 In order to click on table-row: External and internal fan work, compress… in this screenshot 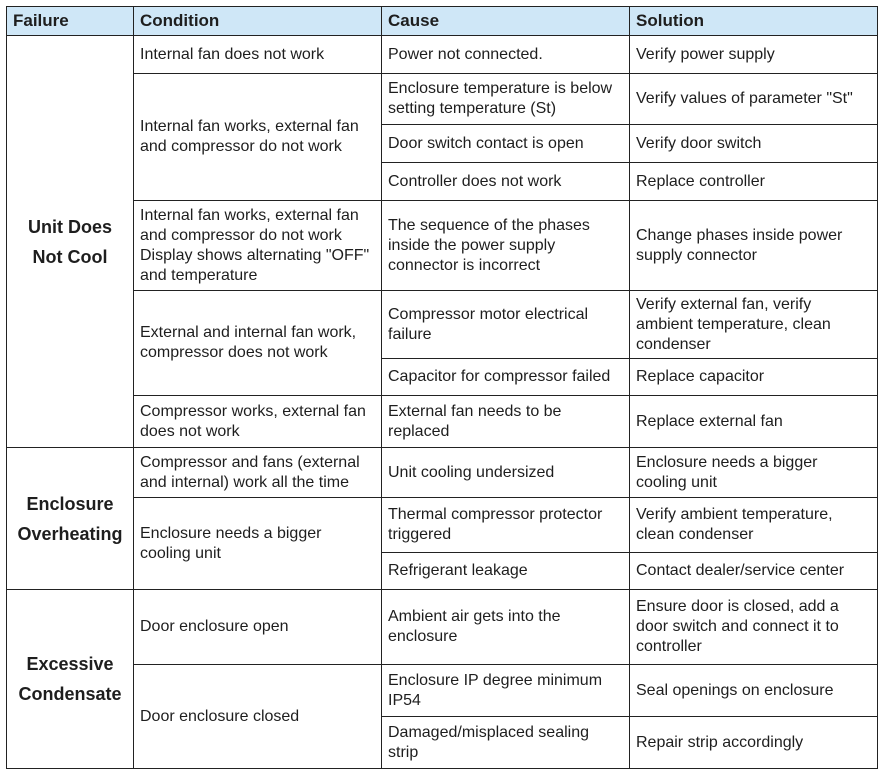, I will do `click(442, 343)`.